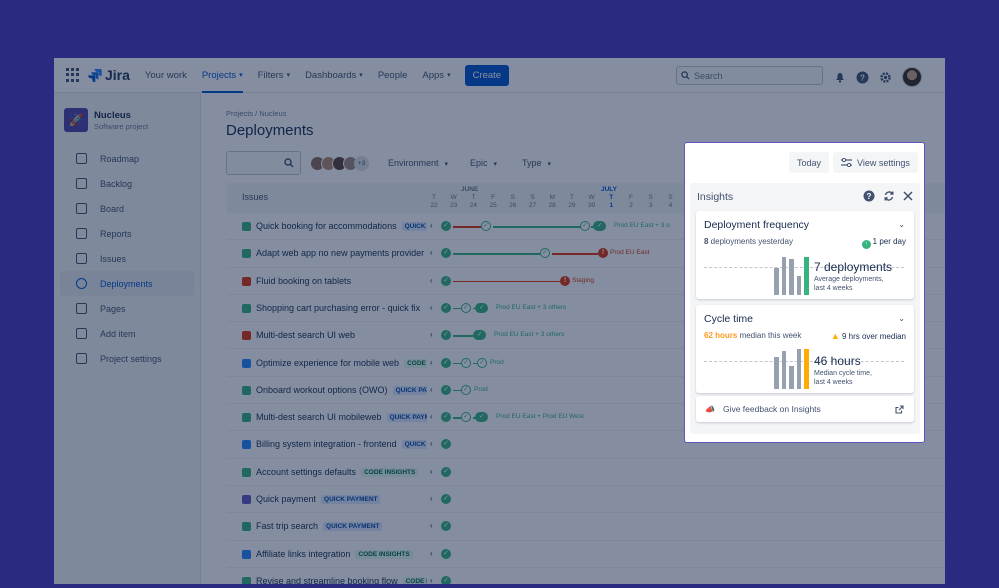 Image resolution: width=999 pixels, height=588 pixels. I want to click on sidebar-item-deployments: Deployments, so click(127, 283).